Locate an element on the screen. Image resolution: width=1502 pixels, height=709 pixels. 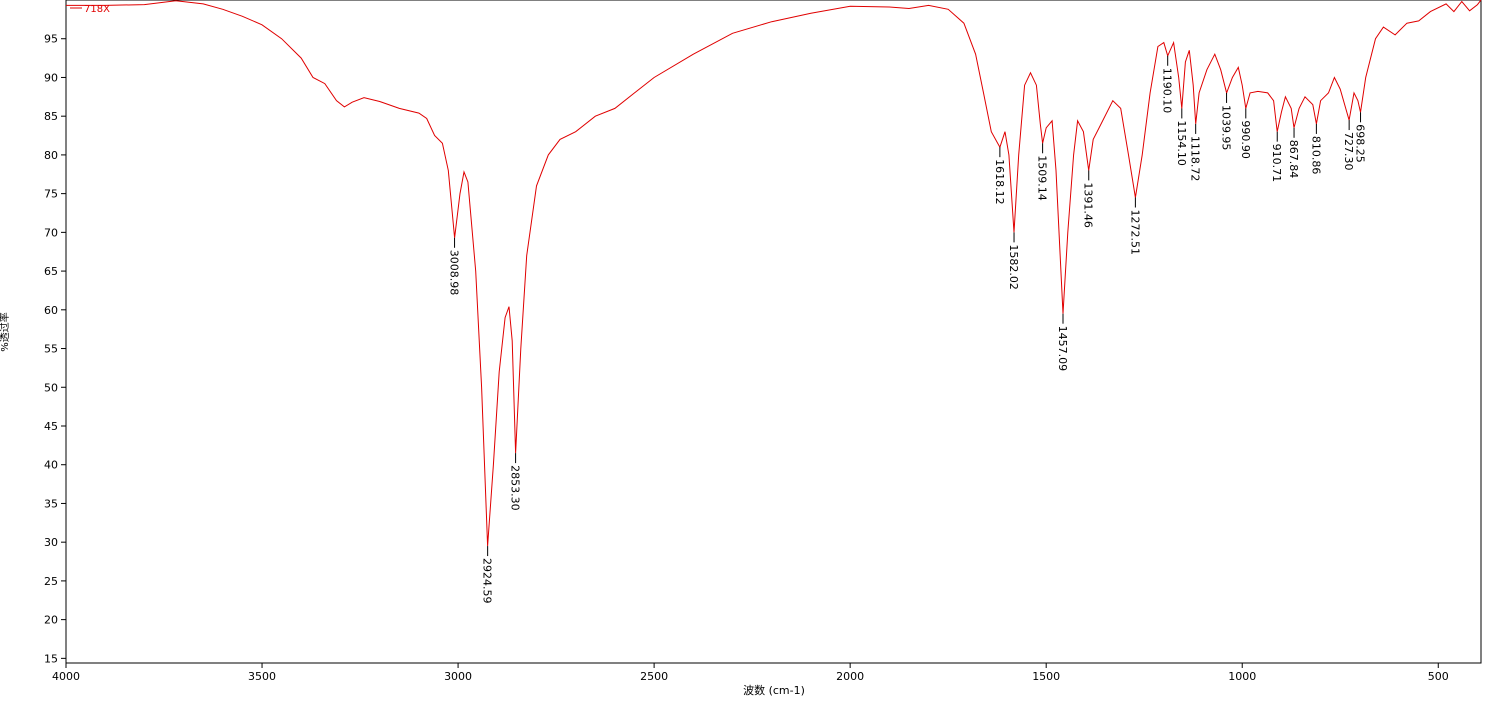
y-tick-label: 80 is located at coordinates (51, 155).